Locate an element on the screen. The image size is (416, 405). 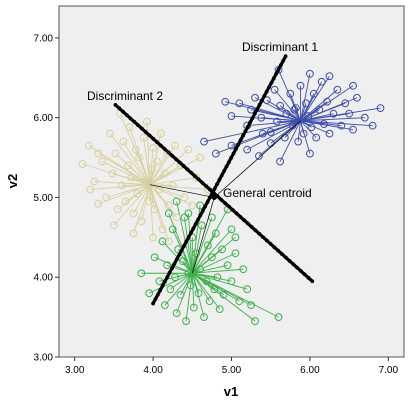
centroid-connector is located at coordinates (203, 235).